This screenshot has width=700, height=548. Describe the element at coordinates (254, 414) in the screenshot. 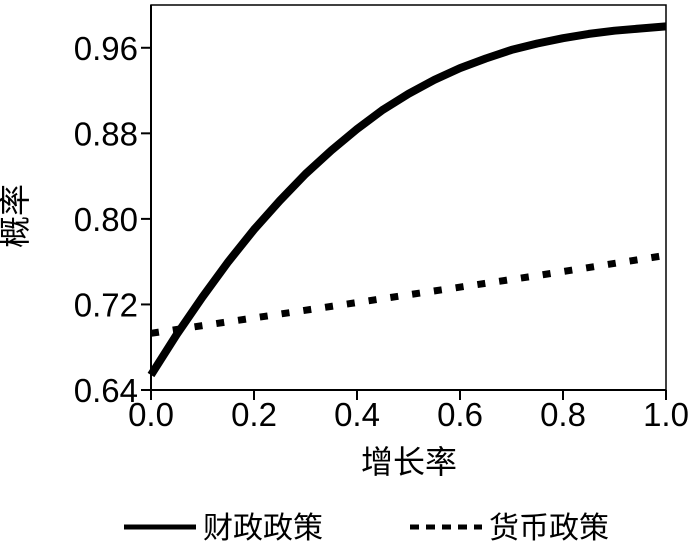

I see `x-tick-label: 0.2` at that location.